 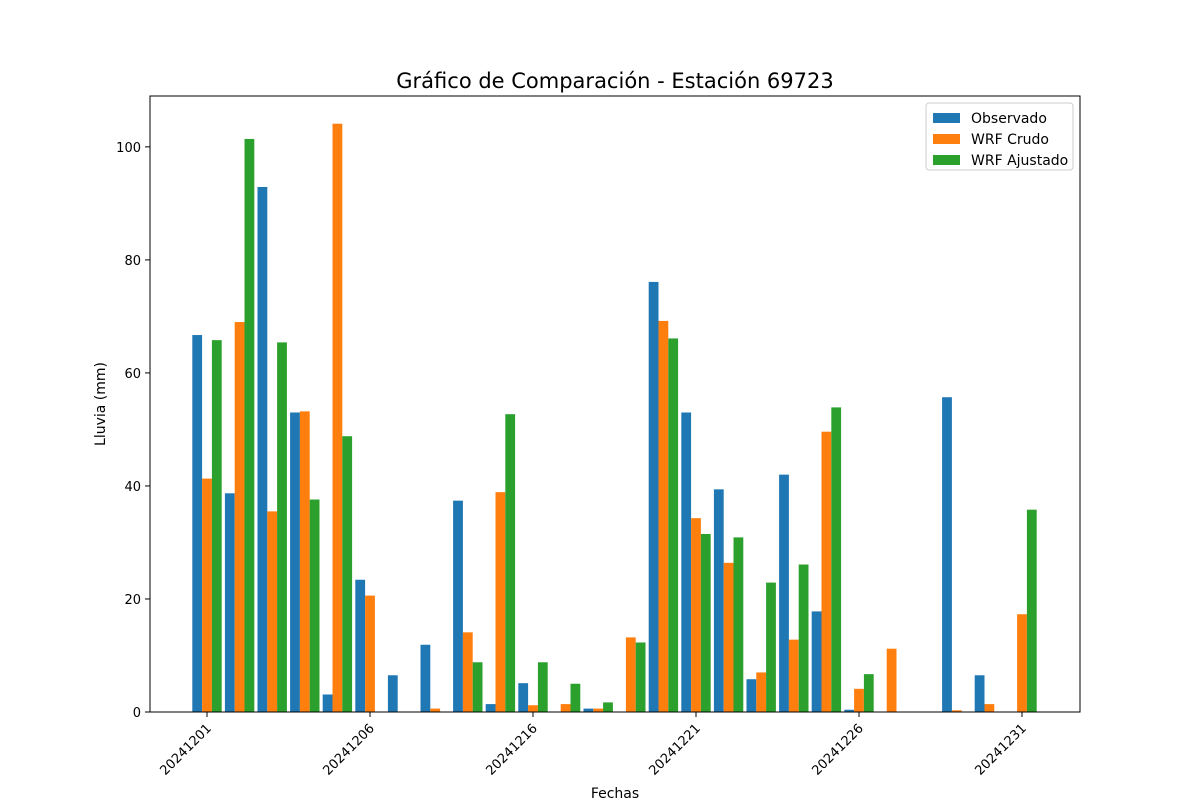 What do you see at coordinates (132, 374) in the screenshot?
I see `y-tick-label: 60` at bounding box center [132, 374].